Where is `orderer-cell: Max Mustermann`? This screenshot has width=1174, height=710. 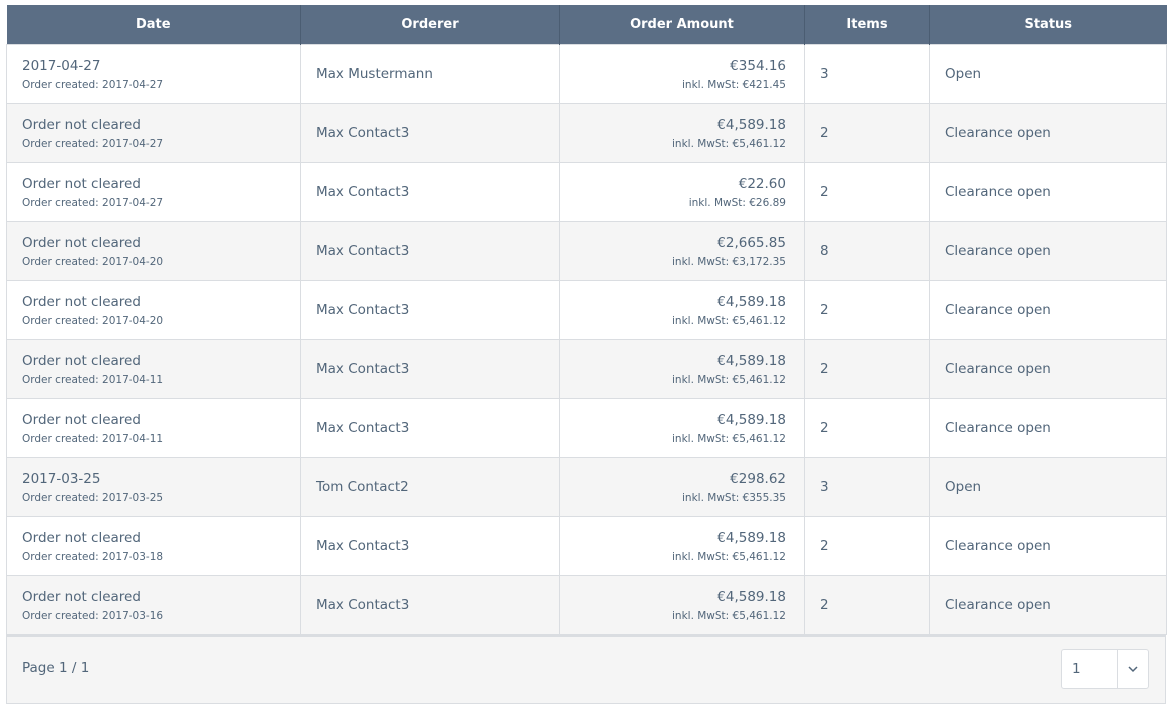
orderer-cell: Max Mustermann is located at coordinates (430, 74).